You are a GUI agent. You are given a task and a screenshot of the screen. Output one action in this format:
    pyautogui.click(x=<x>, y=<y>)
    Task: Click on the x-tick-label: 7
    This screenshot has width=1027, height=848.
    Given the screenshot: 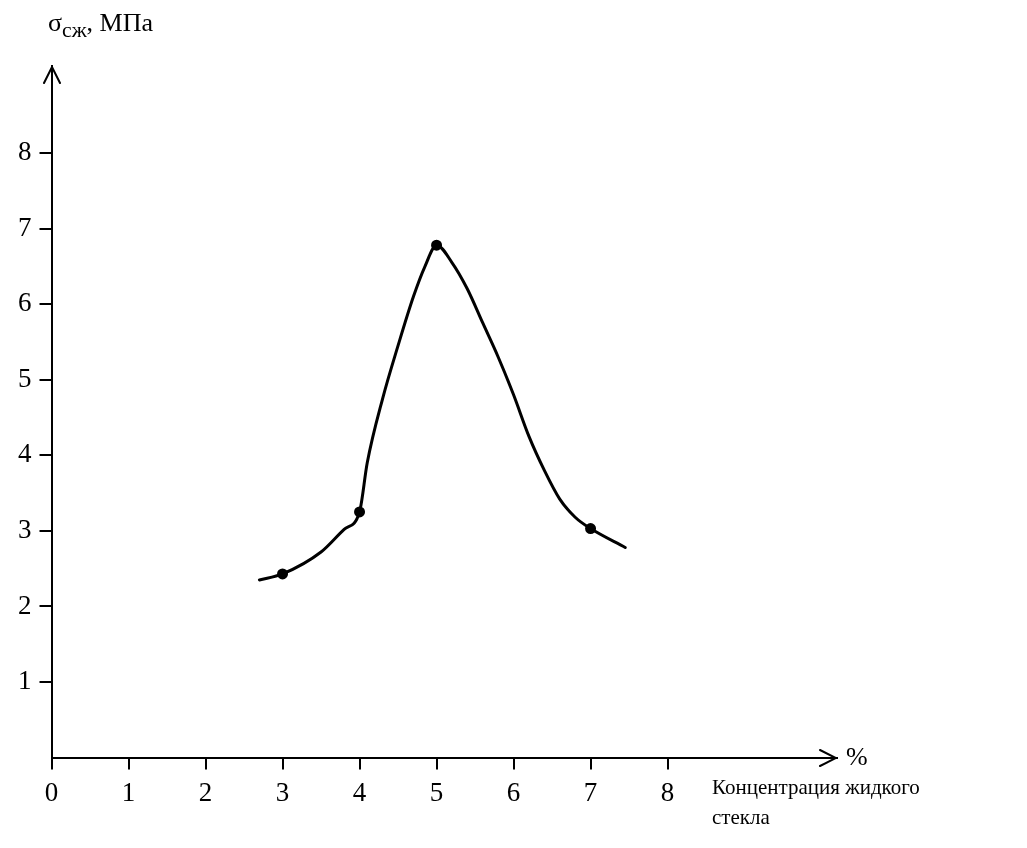 What is the action you would take?
    pyautogui.click(x=590, y=791)
    